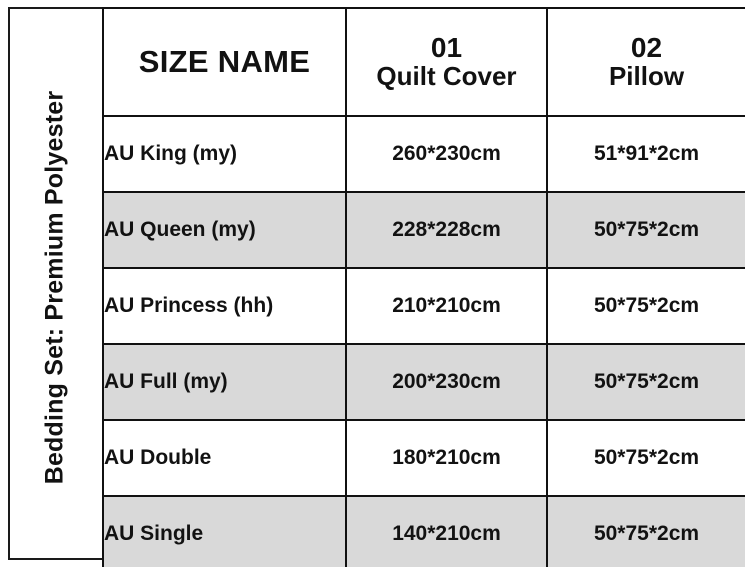  Describe the element at coordinates (446, 458) in the screenshot. I see `cell-quilt-cover-size: 180*210cm` at that location.